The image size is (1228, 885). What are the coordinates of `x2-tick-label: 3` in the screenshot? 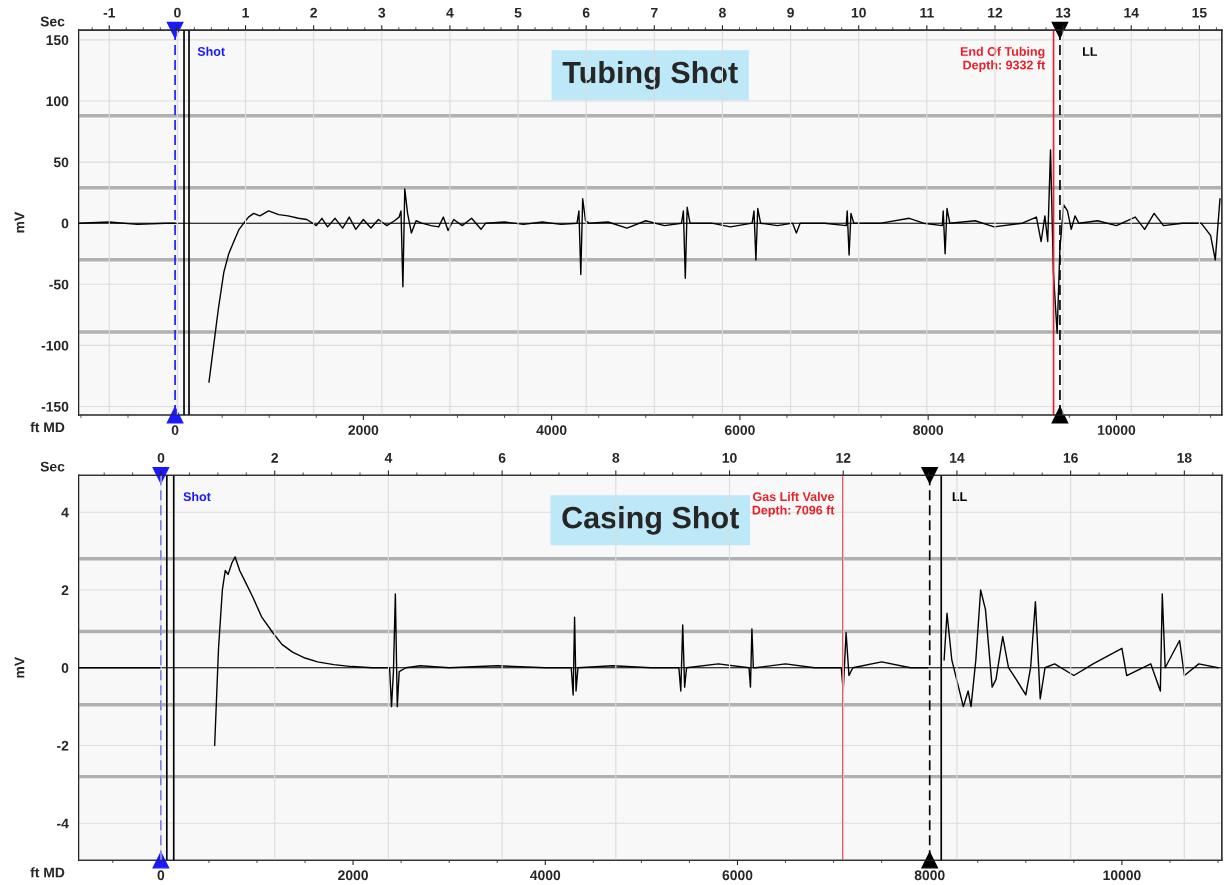 It's located at (382, 12).